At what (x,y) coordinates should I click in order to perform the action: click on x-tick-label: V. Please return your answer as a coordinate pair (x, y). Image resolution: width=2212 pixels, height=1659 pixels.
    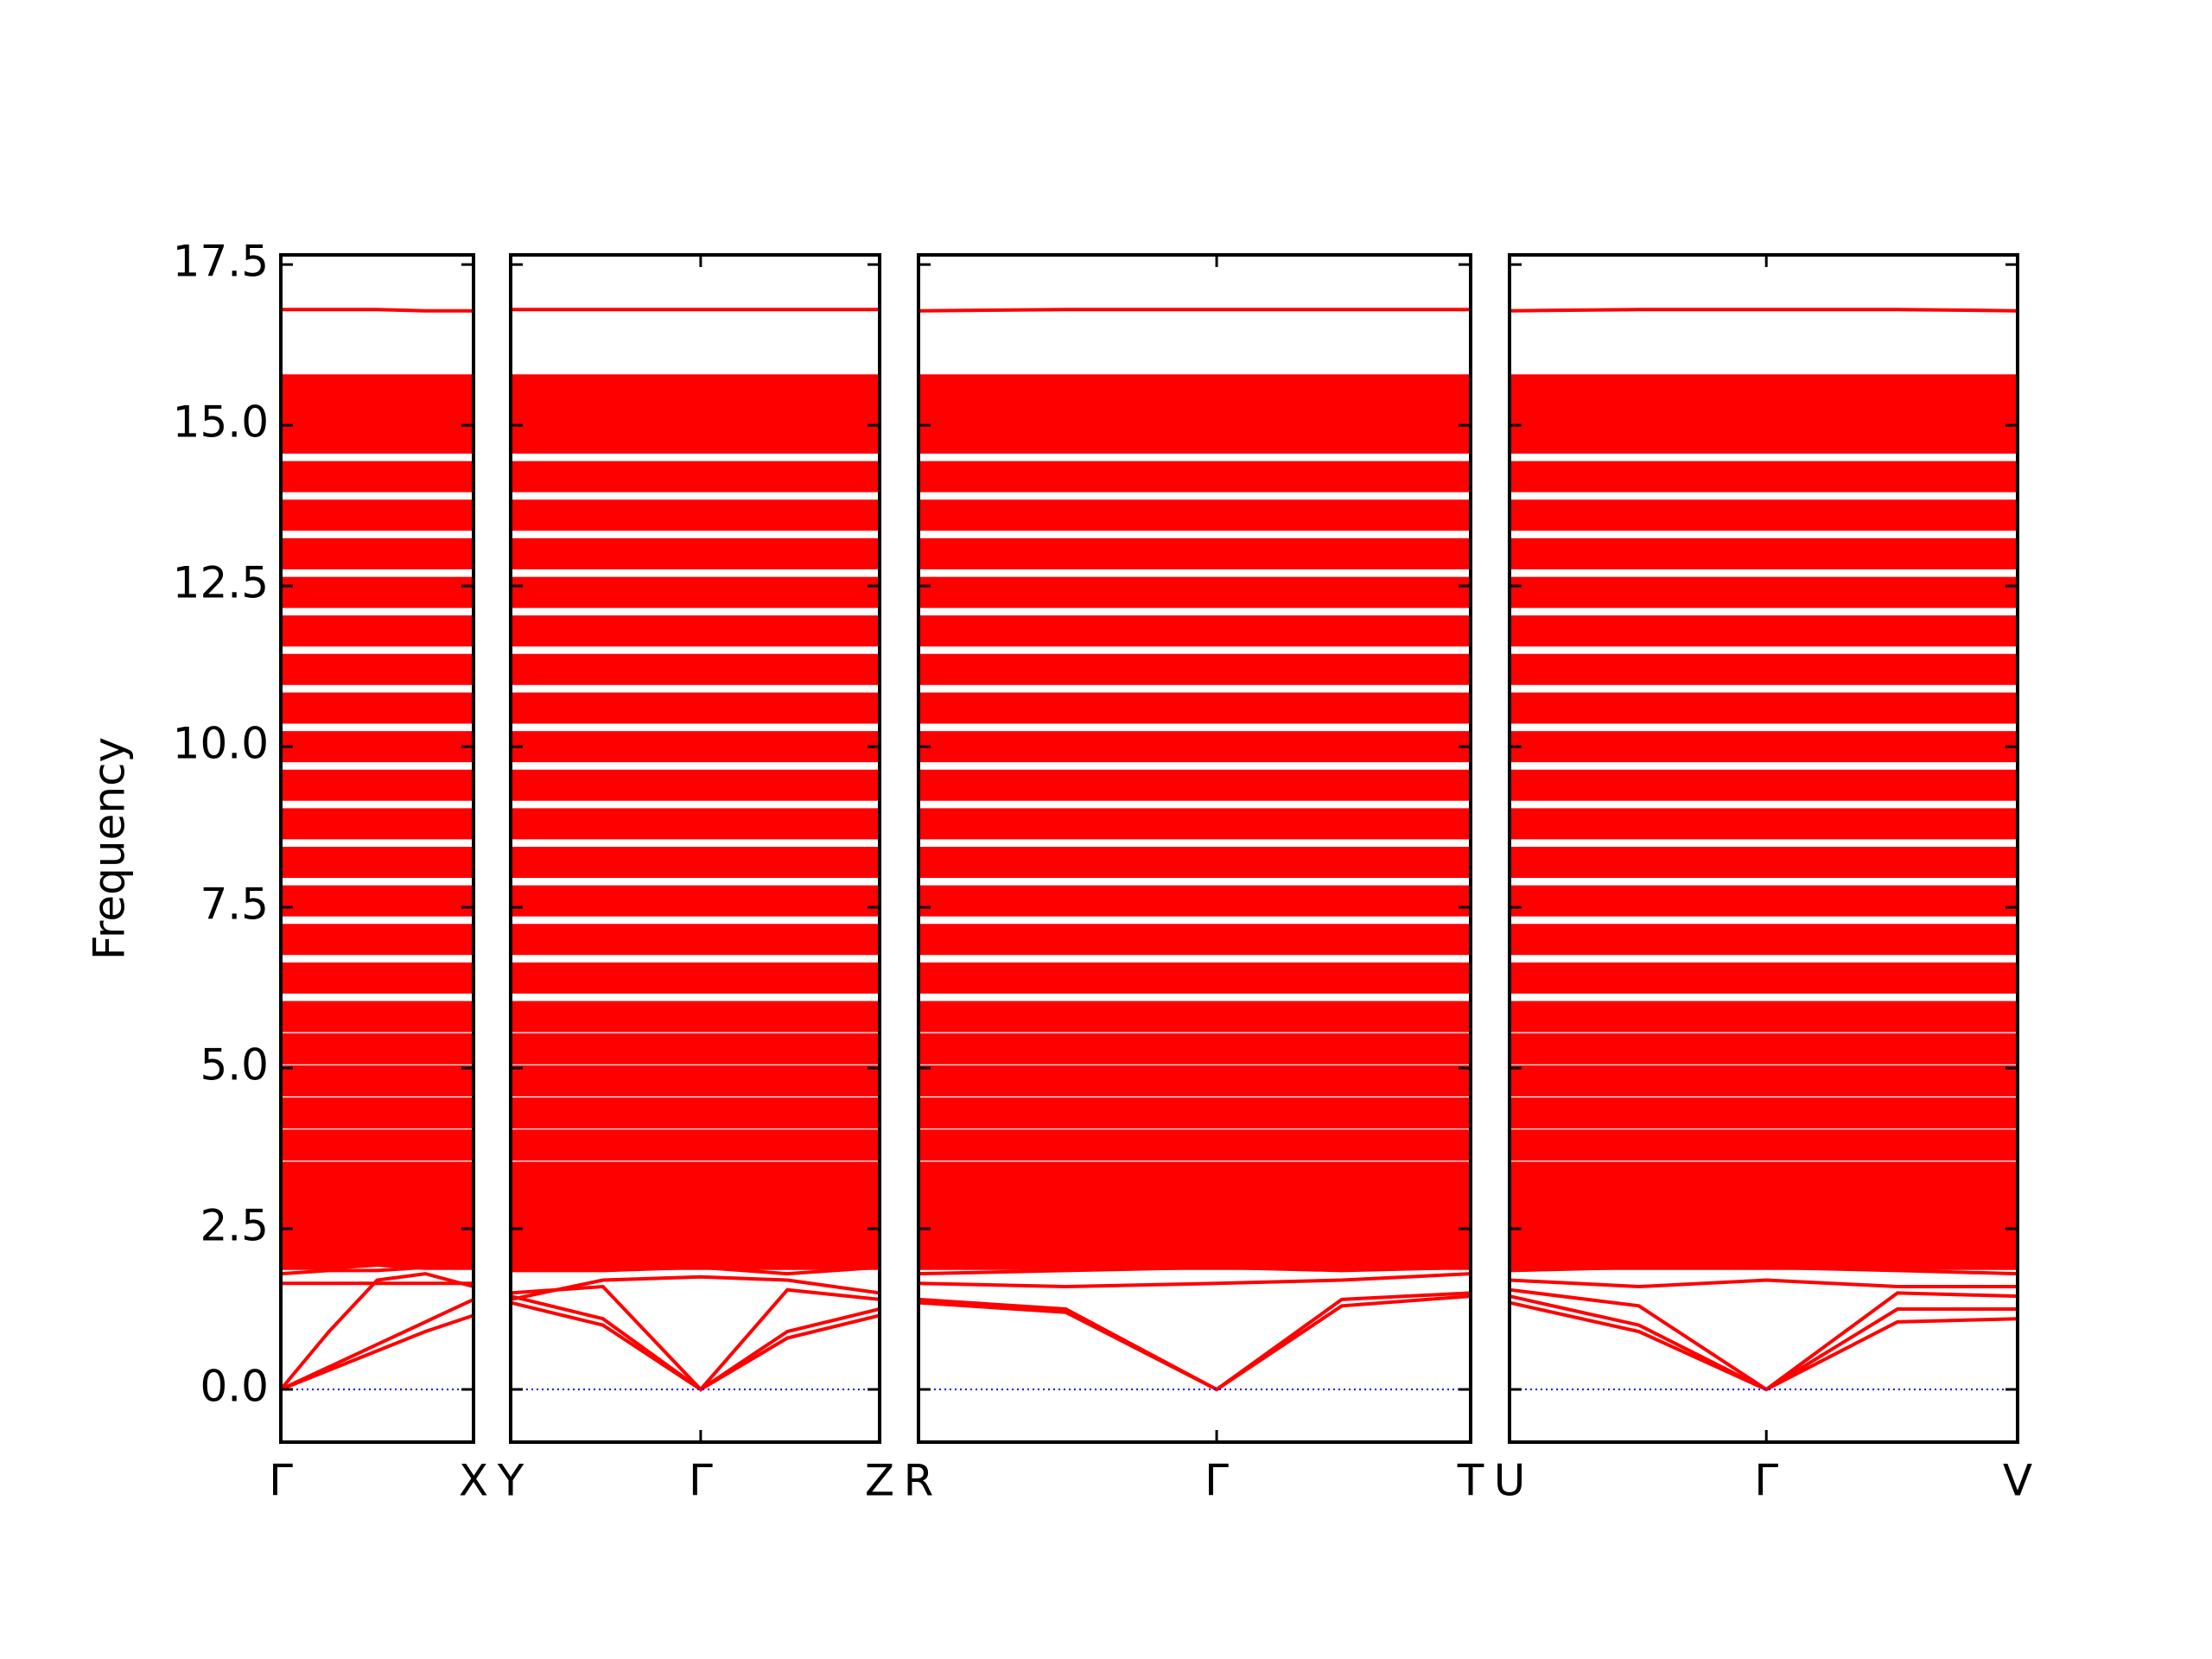
    Looking at the image, I should click on (2017, 1481).